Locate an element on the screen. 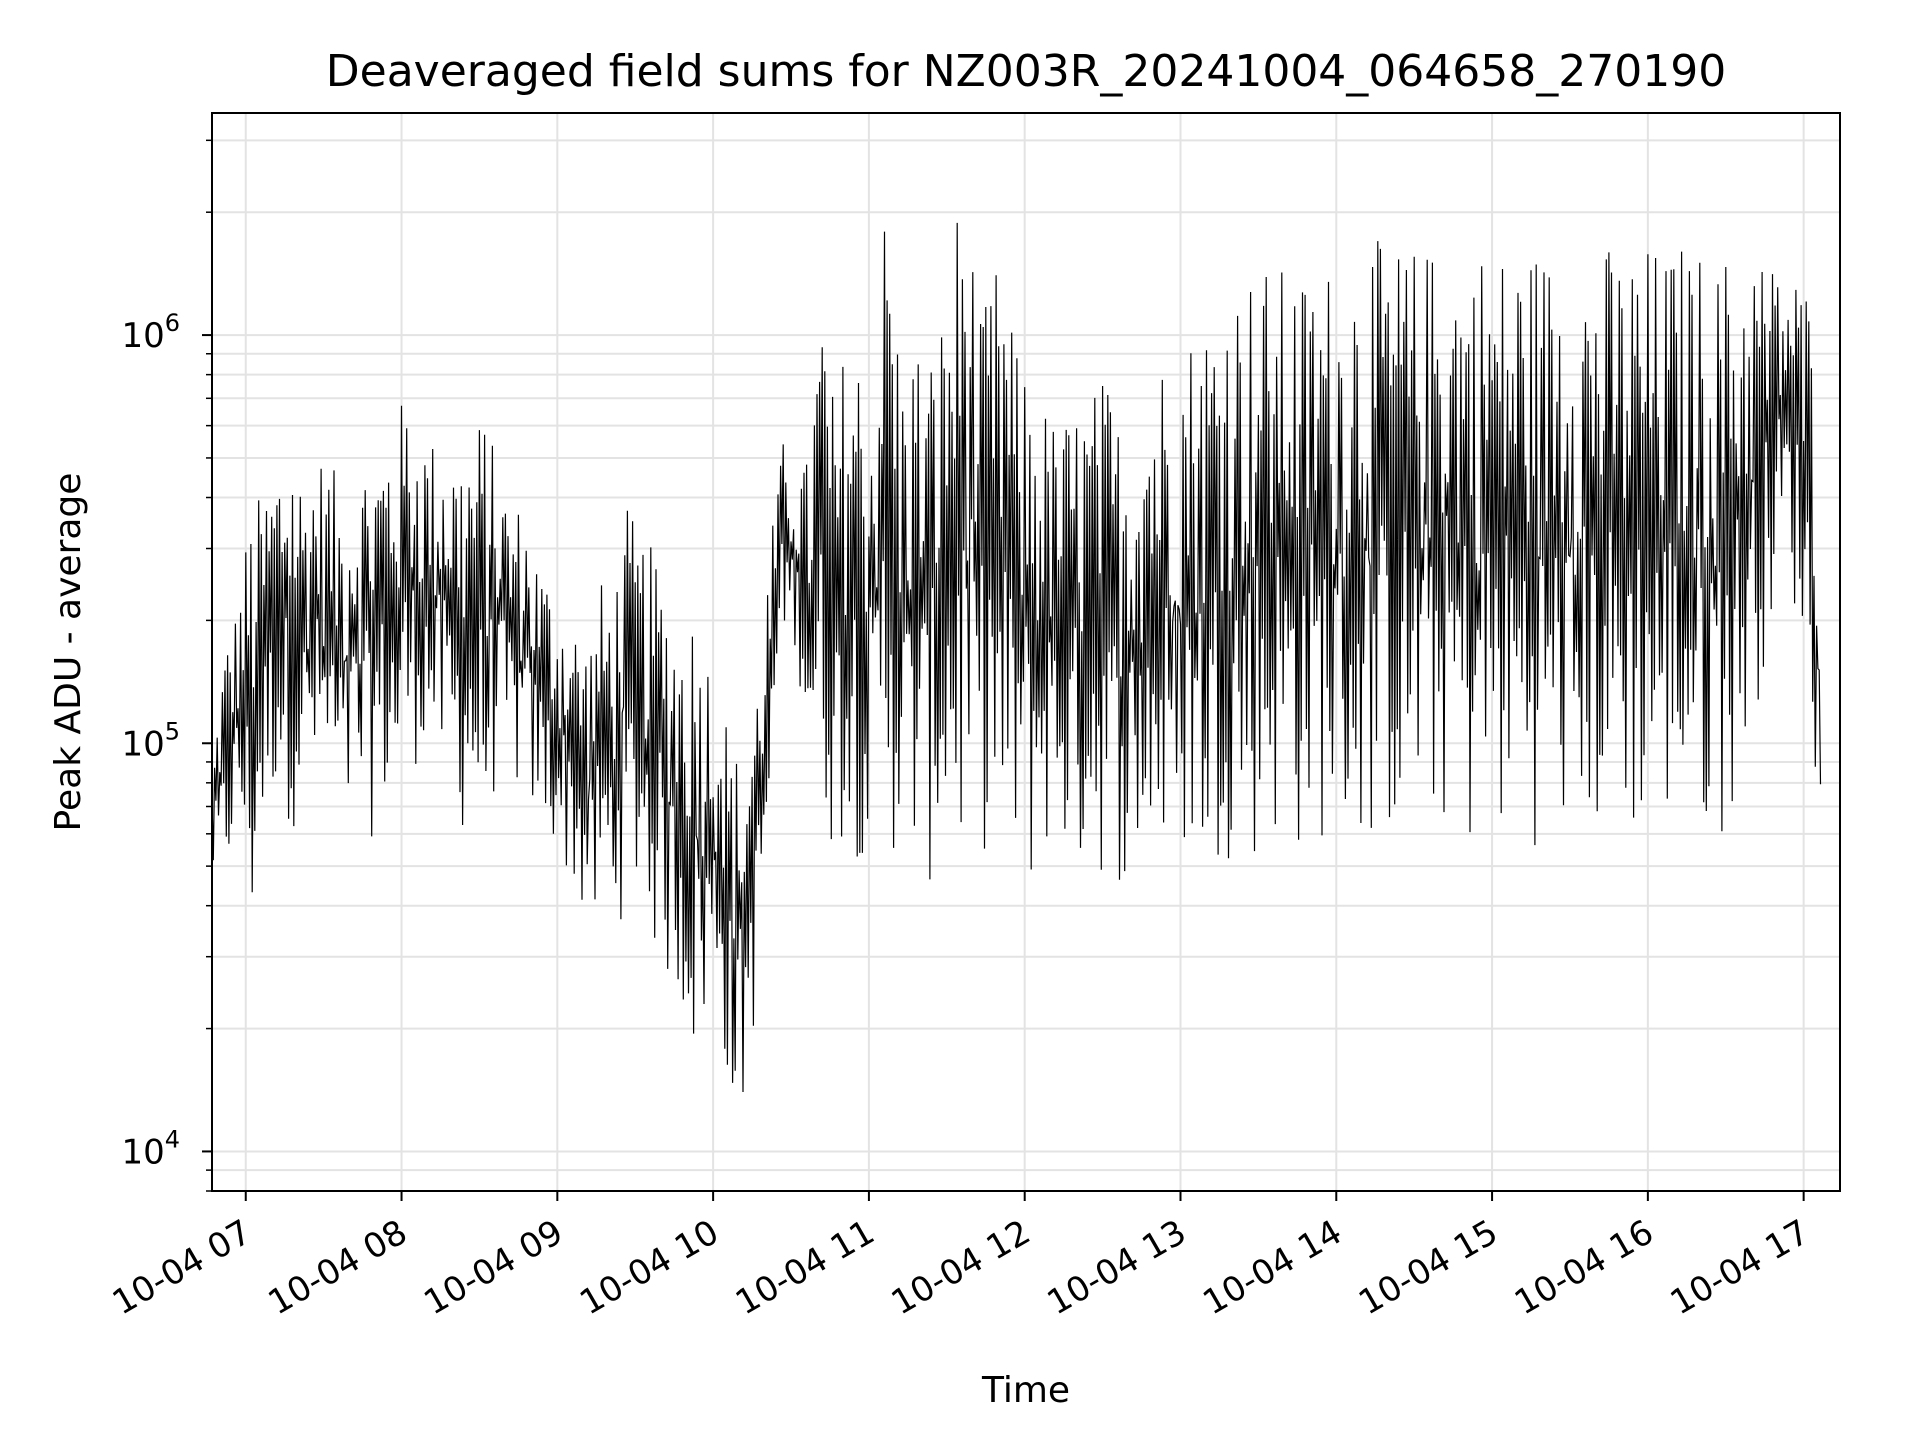 The width and height of the screenshot is (1920, 1440). y-tick-label: 10⁴ is located at coordinates (150, 1148).